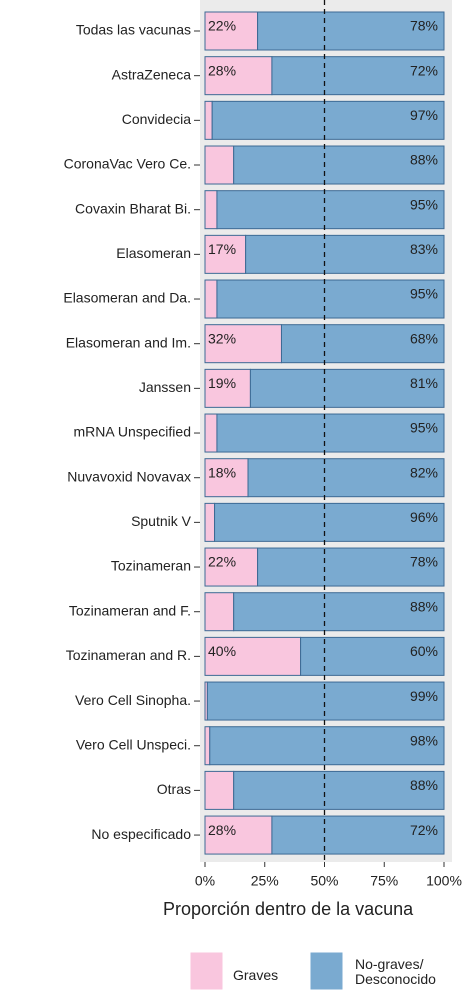 This screenshot has height=993, width=469. Describe the element at coordinates (222, 472) in the screenshot. I see `data-label: 18%` at that location.